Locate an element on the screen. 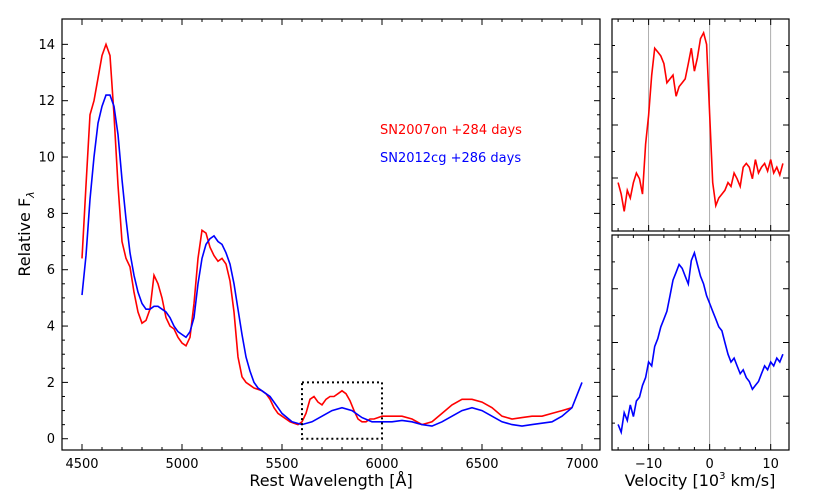 This screenshot has width=830, height=498. x-tick-label: 4500 is located at coordinates (81, 464).